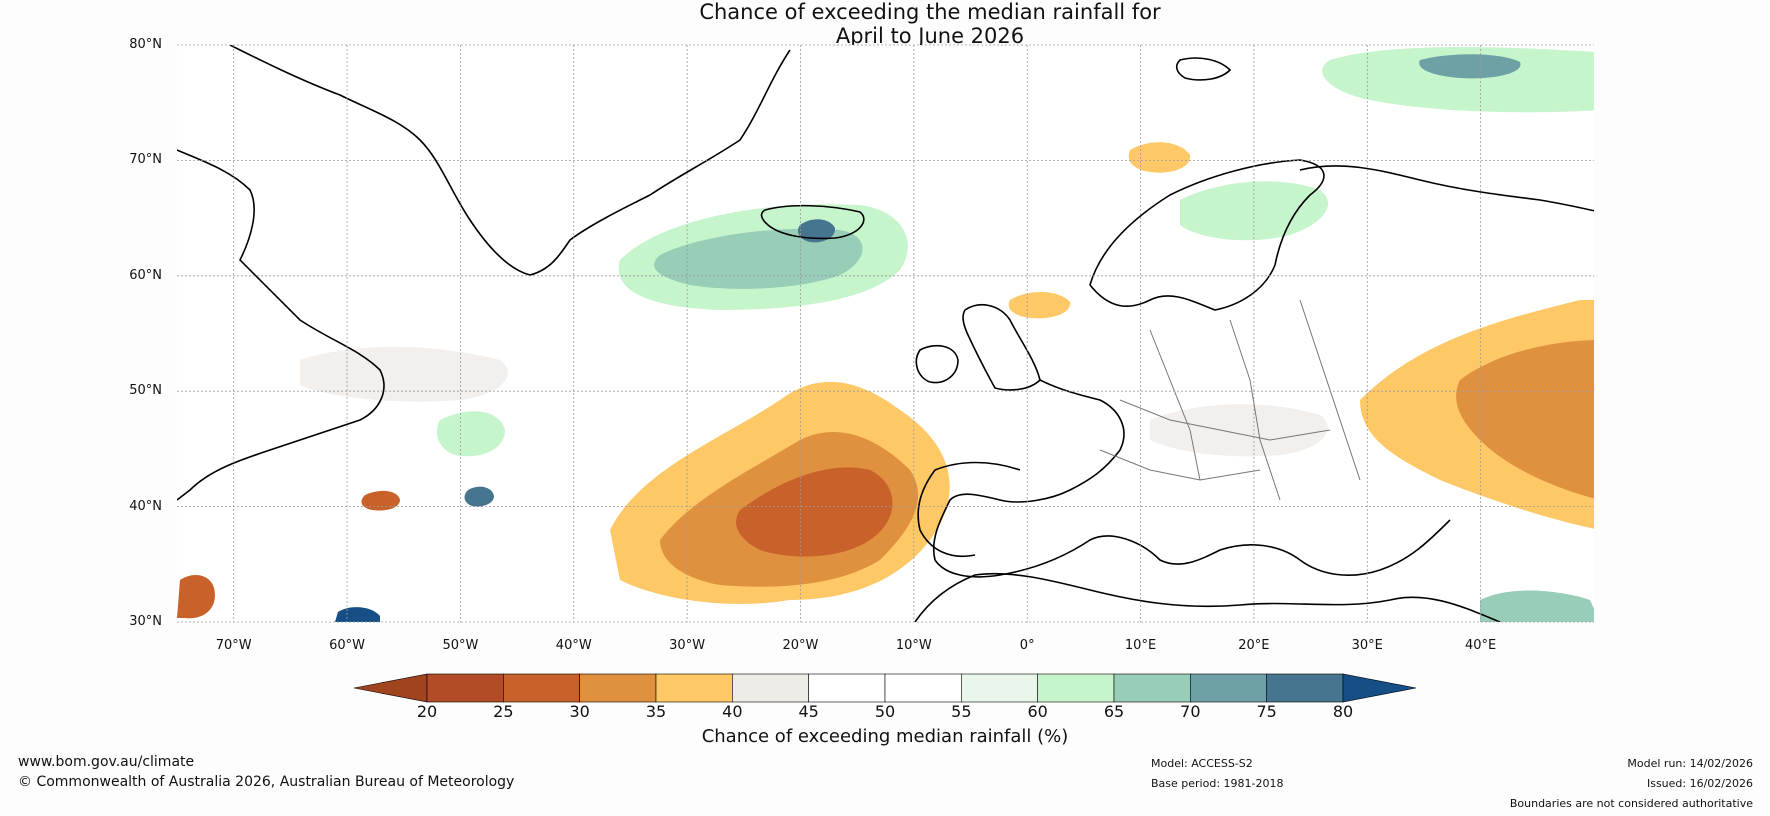 This screenshot has height=816, width=1770. Describe the element at coordinates (1266, 711) in the screenshot. I see `colorbar-tick-label: 75` at that location.